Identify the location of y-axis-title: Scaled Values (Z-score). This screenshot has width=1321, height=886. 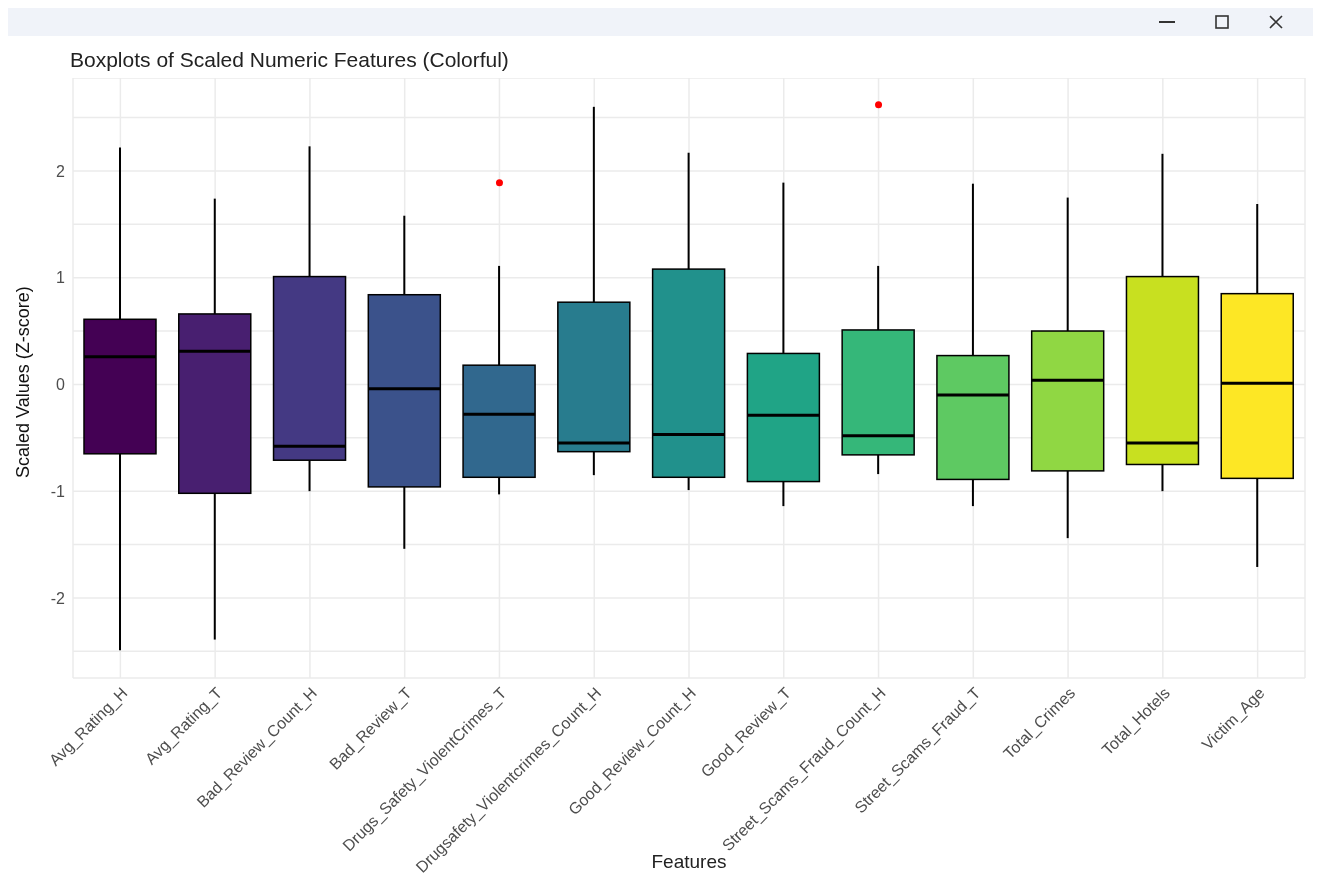
(23, 382).